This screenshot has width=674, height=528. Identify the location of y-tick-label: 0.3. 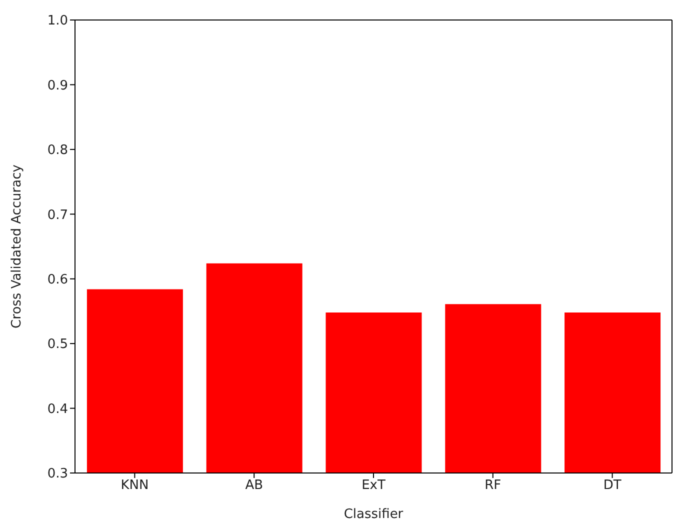
(57, 474).